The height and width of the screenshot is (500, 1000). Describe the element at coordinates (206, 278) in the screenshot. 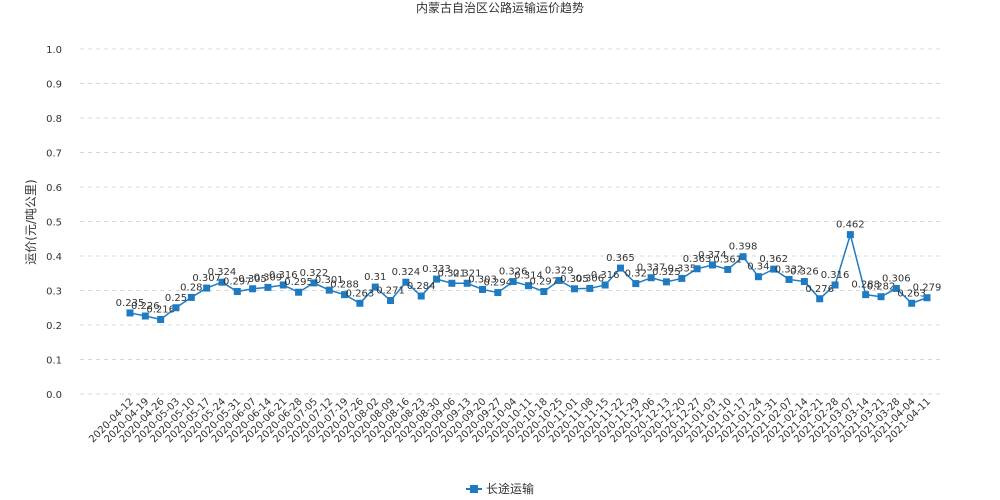

I see `data-label: 0.307` at that location.